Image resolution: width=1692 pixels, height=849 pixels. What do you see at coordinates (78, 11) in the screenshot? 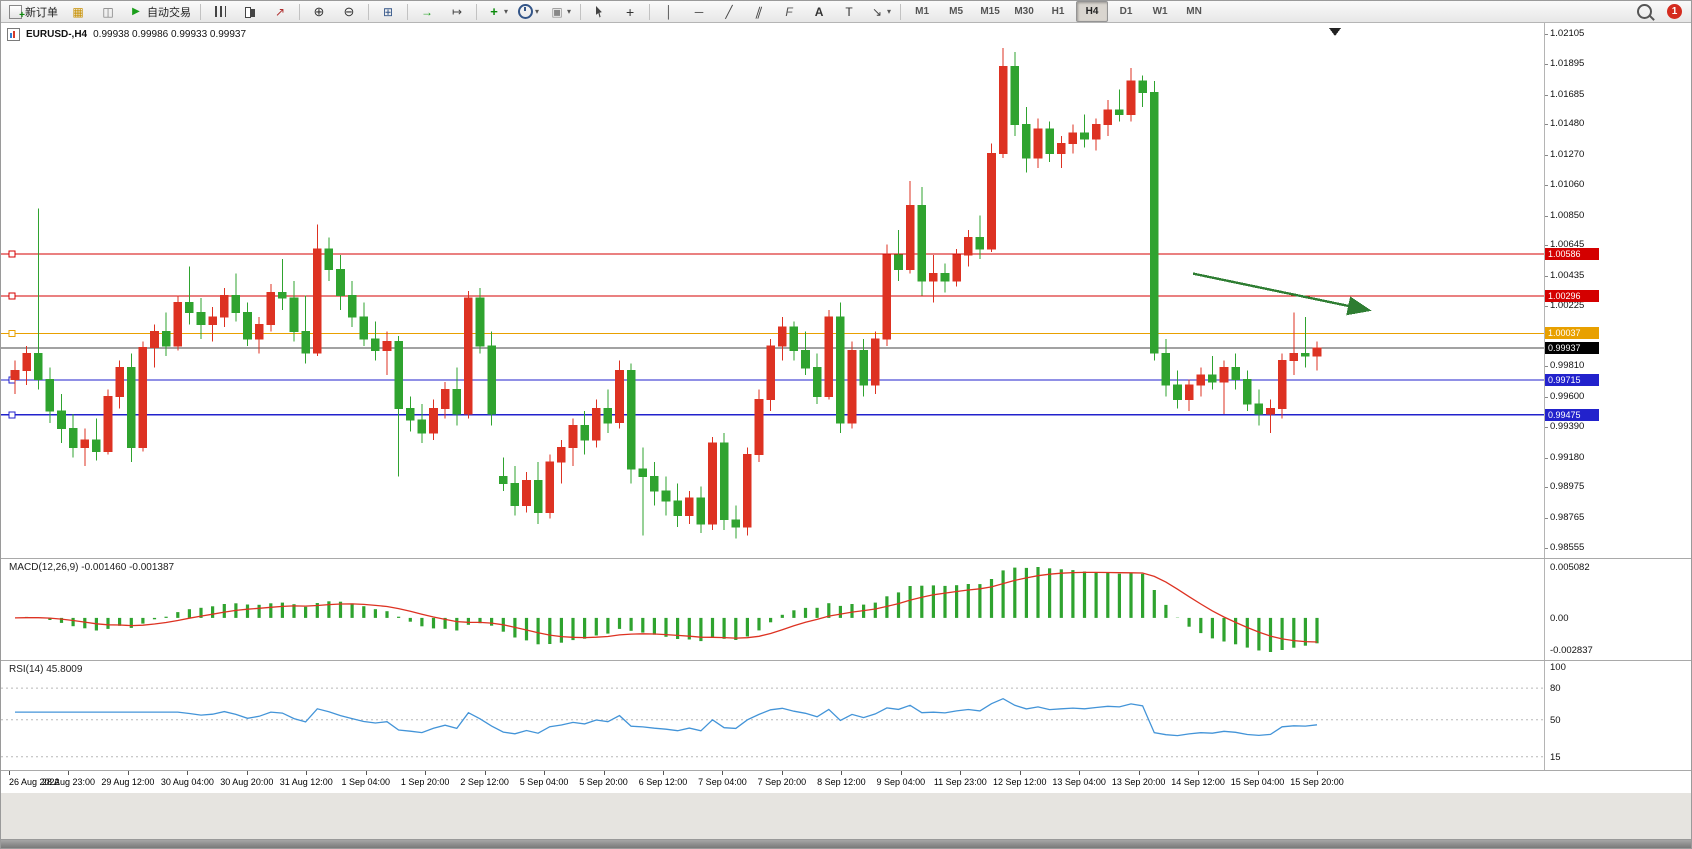
I see `charts-button: ▦` at bounding box center [78, 11].